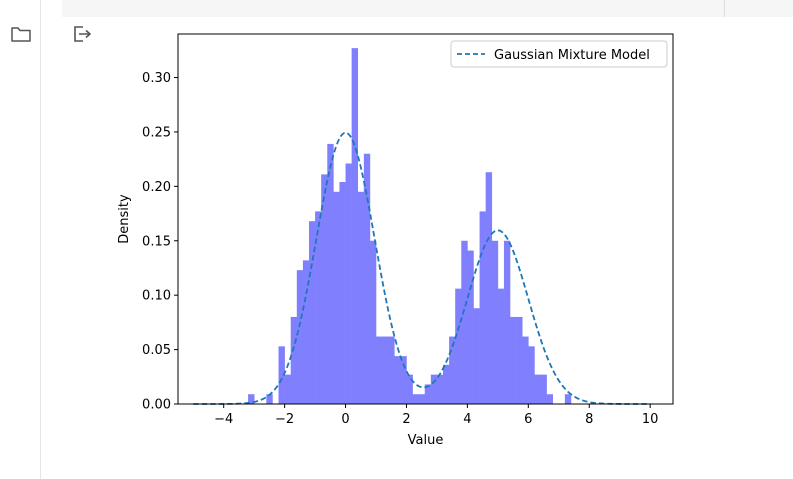 This screenshot has width=793, height=479. I want to click on x-tick-label: 6, so click(528, 419).